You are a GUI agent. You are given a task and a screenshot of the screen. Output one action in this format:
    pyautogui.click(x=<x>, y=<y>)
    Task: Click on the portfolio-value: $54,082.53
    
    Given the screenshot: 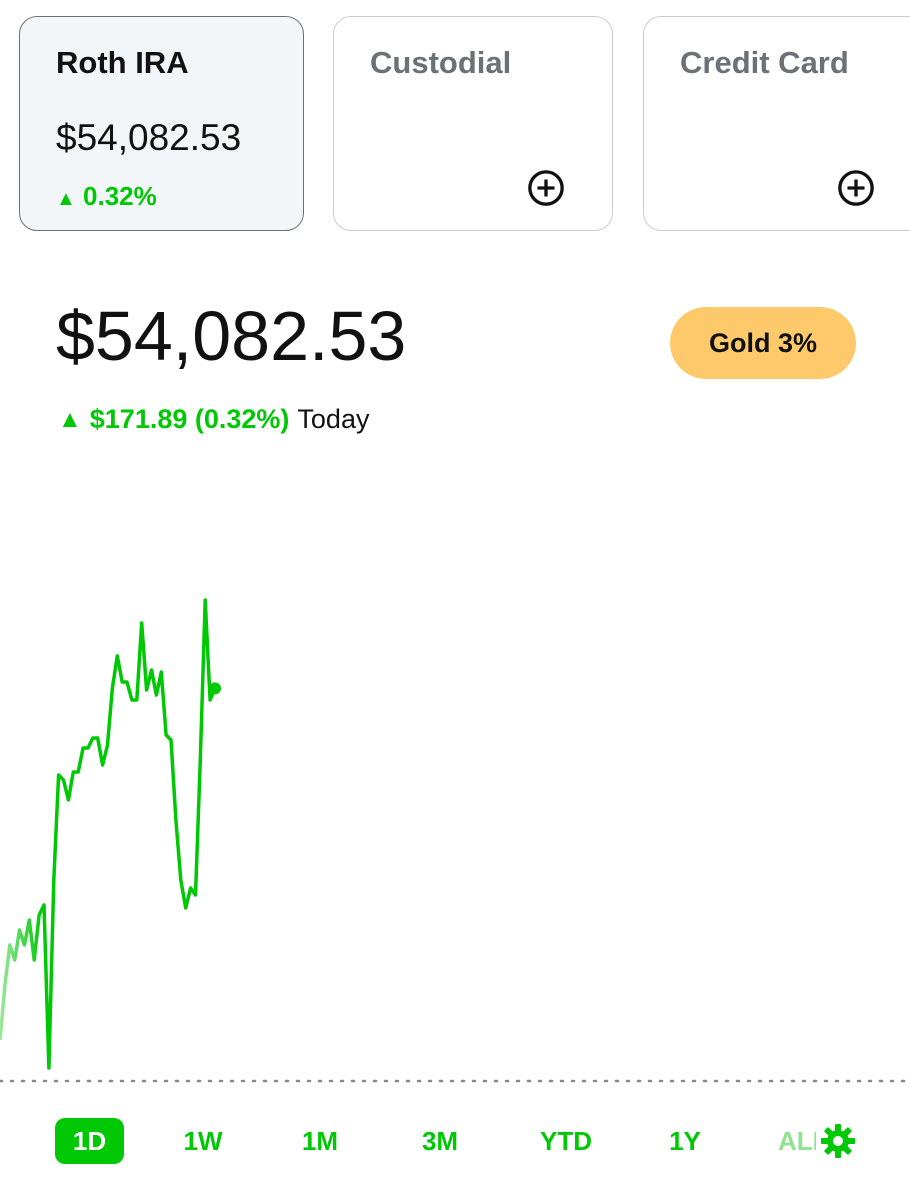 What is the action you would take?
    pyautogui.click(x=231, y=336)
    